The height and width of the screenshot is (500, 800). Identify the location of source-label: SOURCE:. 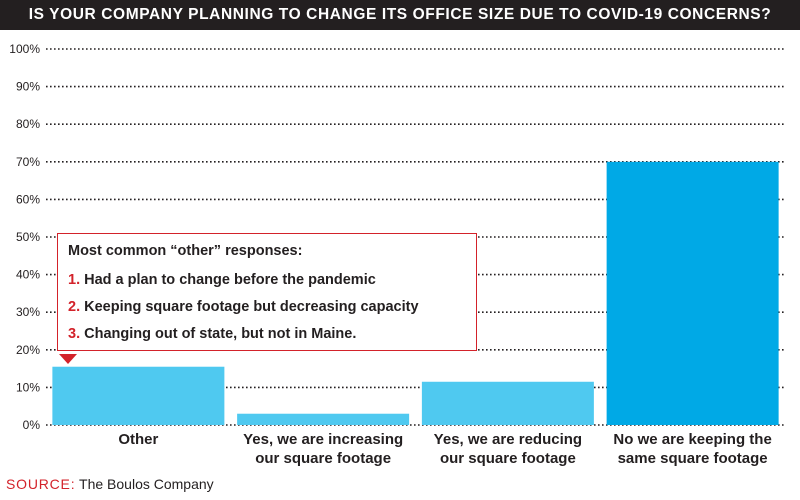
(41, 484).